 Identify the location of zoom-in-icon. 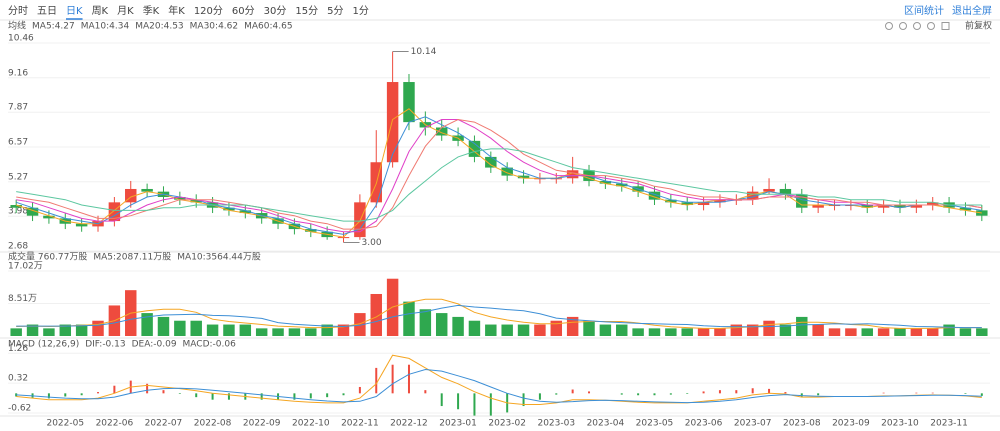
(903, 26).